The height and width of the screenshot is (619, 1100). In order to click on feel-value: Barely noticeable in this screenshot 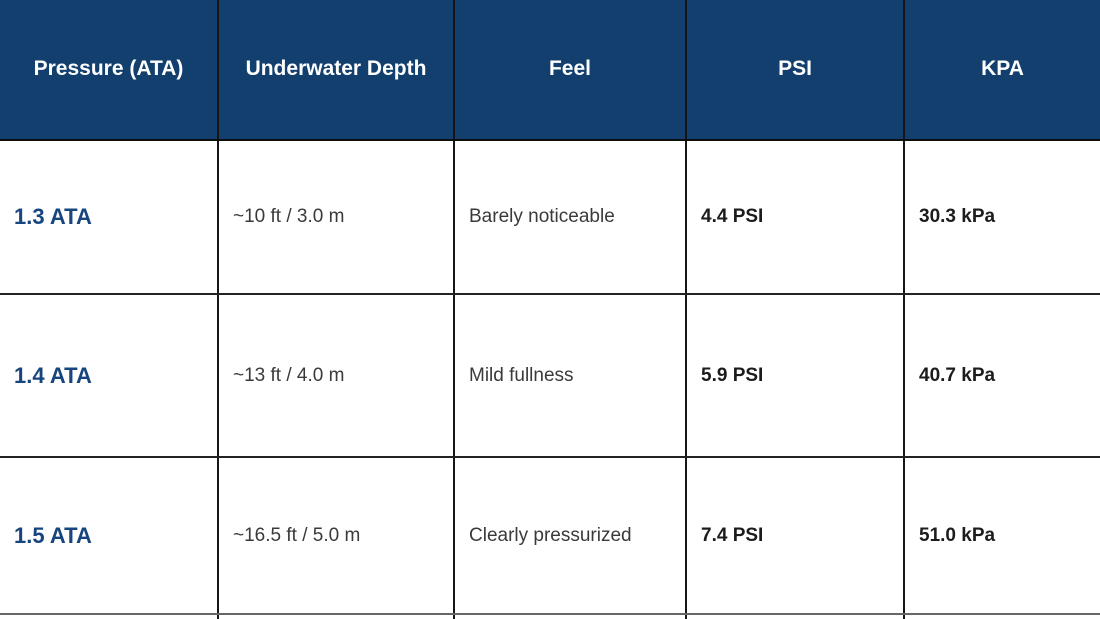, I will do `click(542, 216)`.